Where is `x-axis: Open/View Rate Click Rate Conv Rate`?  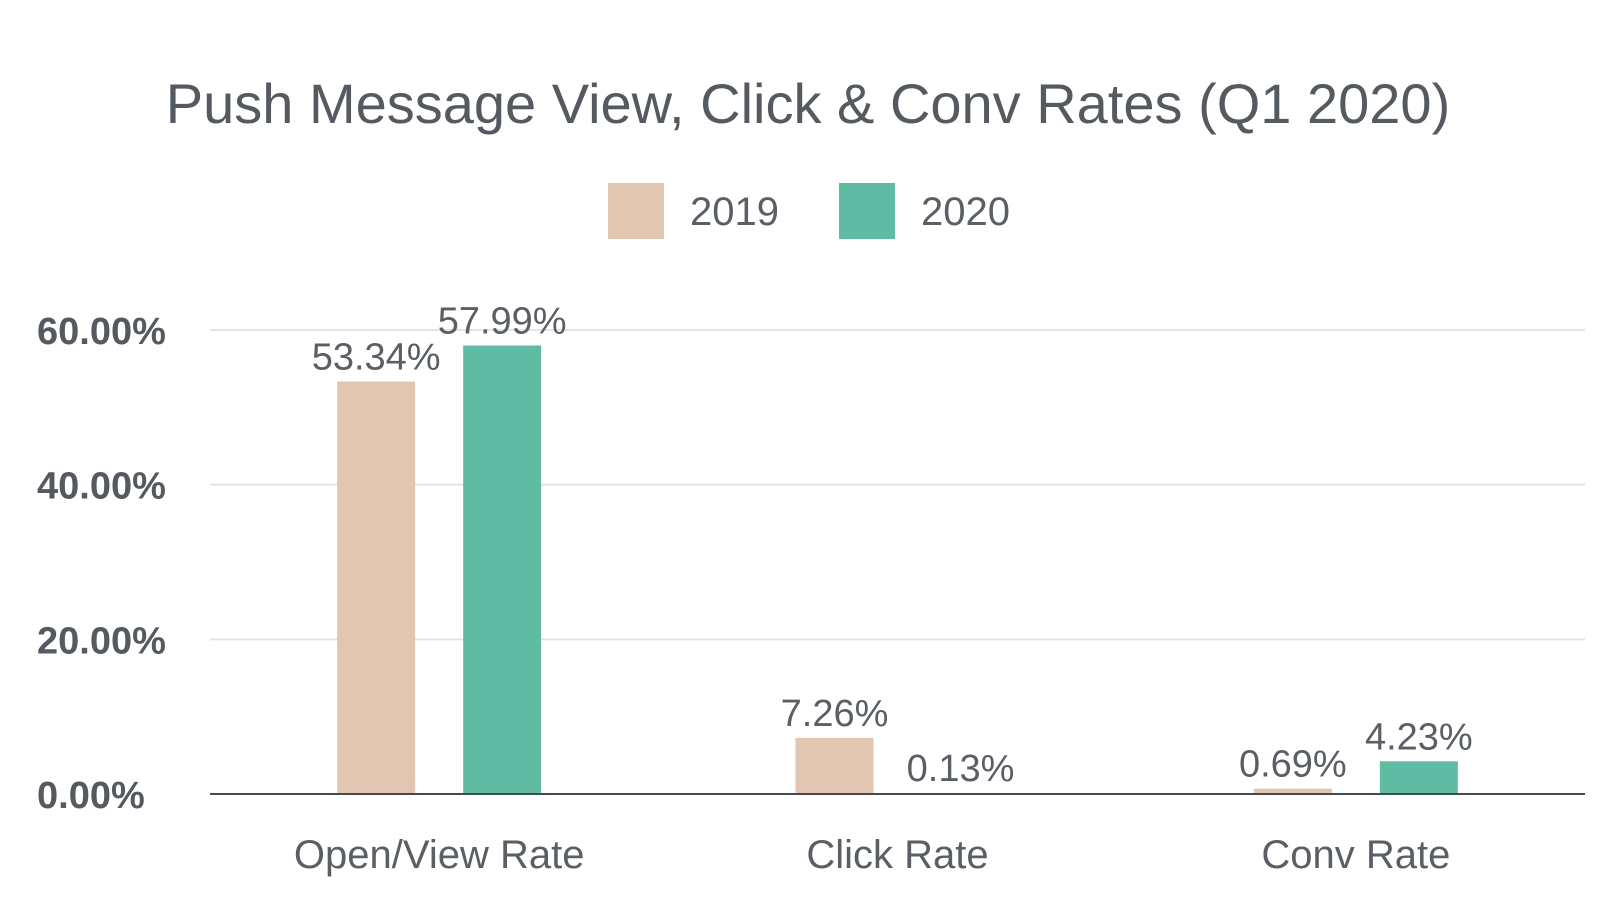
x-axis: Open/View Rate Click Rate Conv Rate is located at coordinates (897, 835).